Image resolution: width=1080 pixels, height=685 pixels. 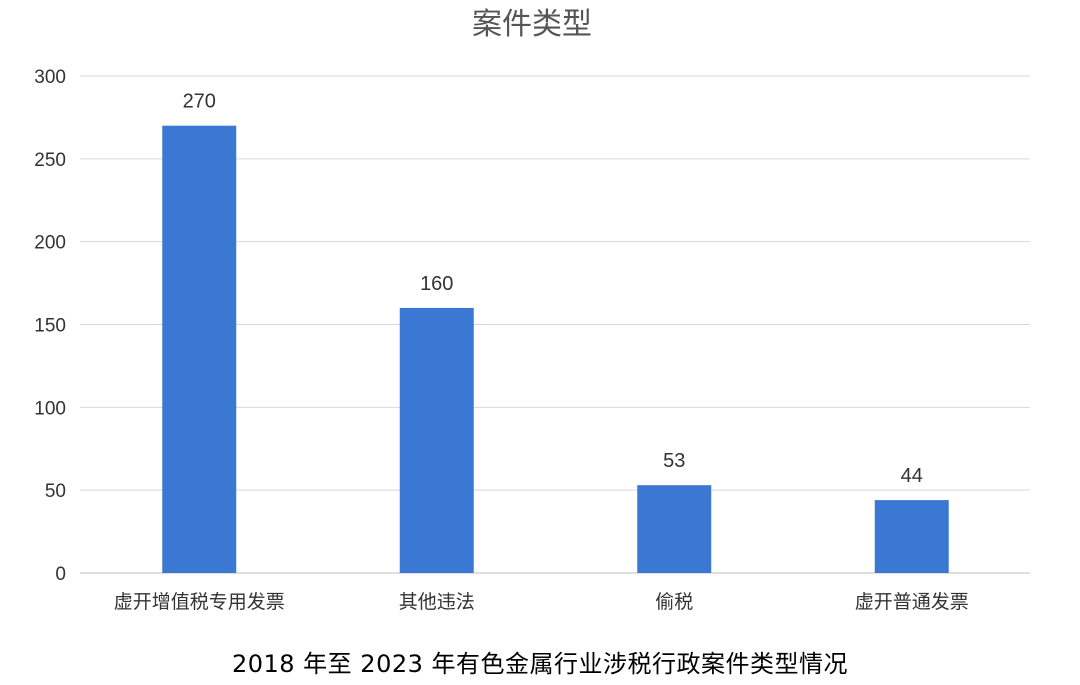 What do you see at coordinates (50, 160) in the screenshot?
I see `y-tick-label: 250` at bounding box center [50, 160].